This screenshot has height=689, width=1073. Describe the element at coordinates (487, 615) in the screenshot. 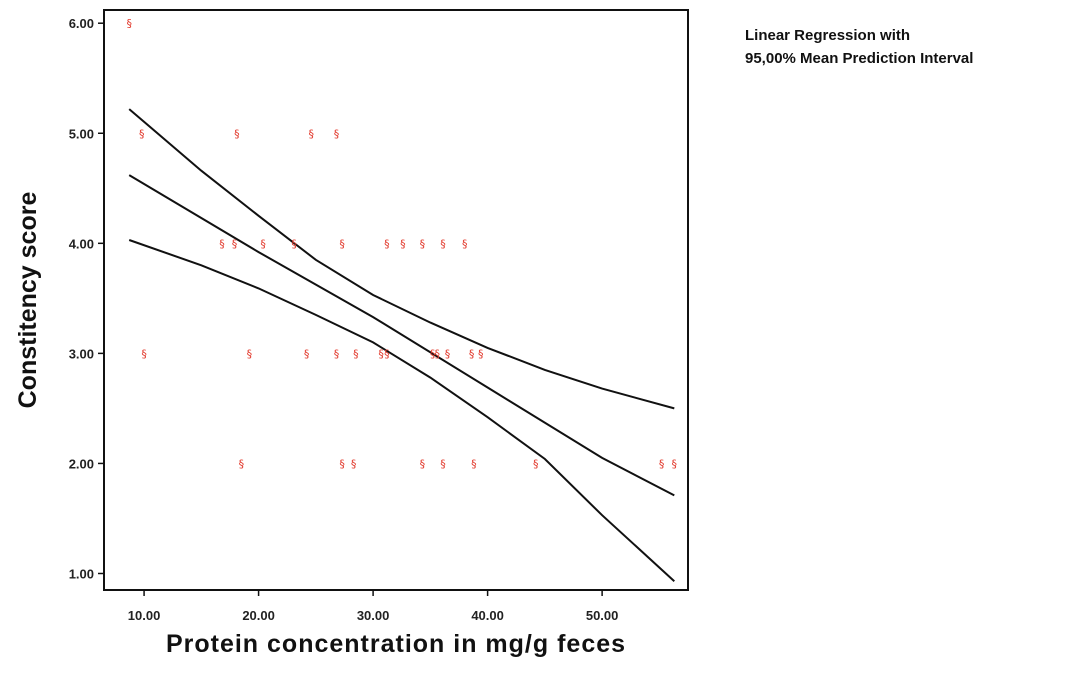

I see `x-tick-label: 40.00` at that location.